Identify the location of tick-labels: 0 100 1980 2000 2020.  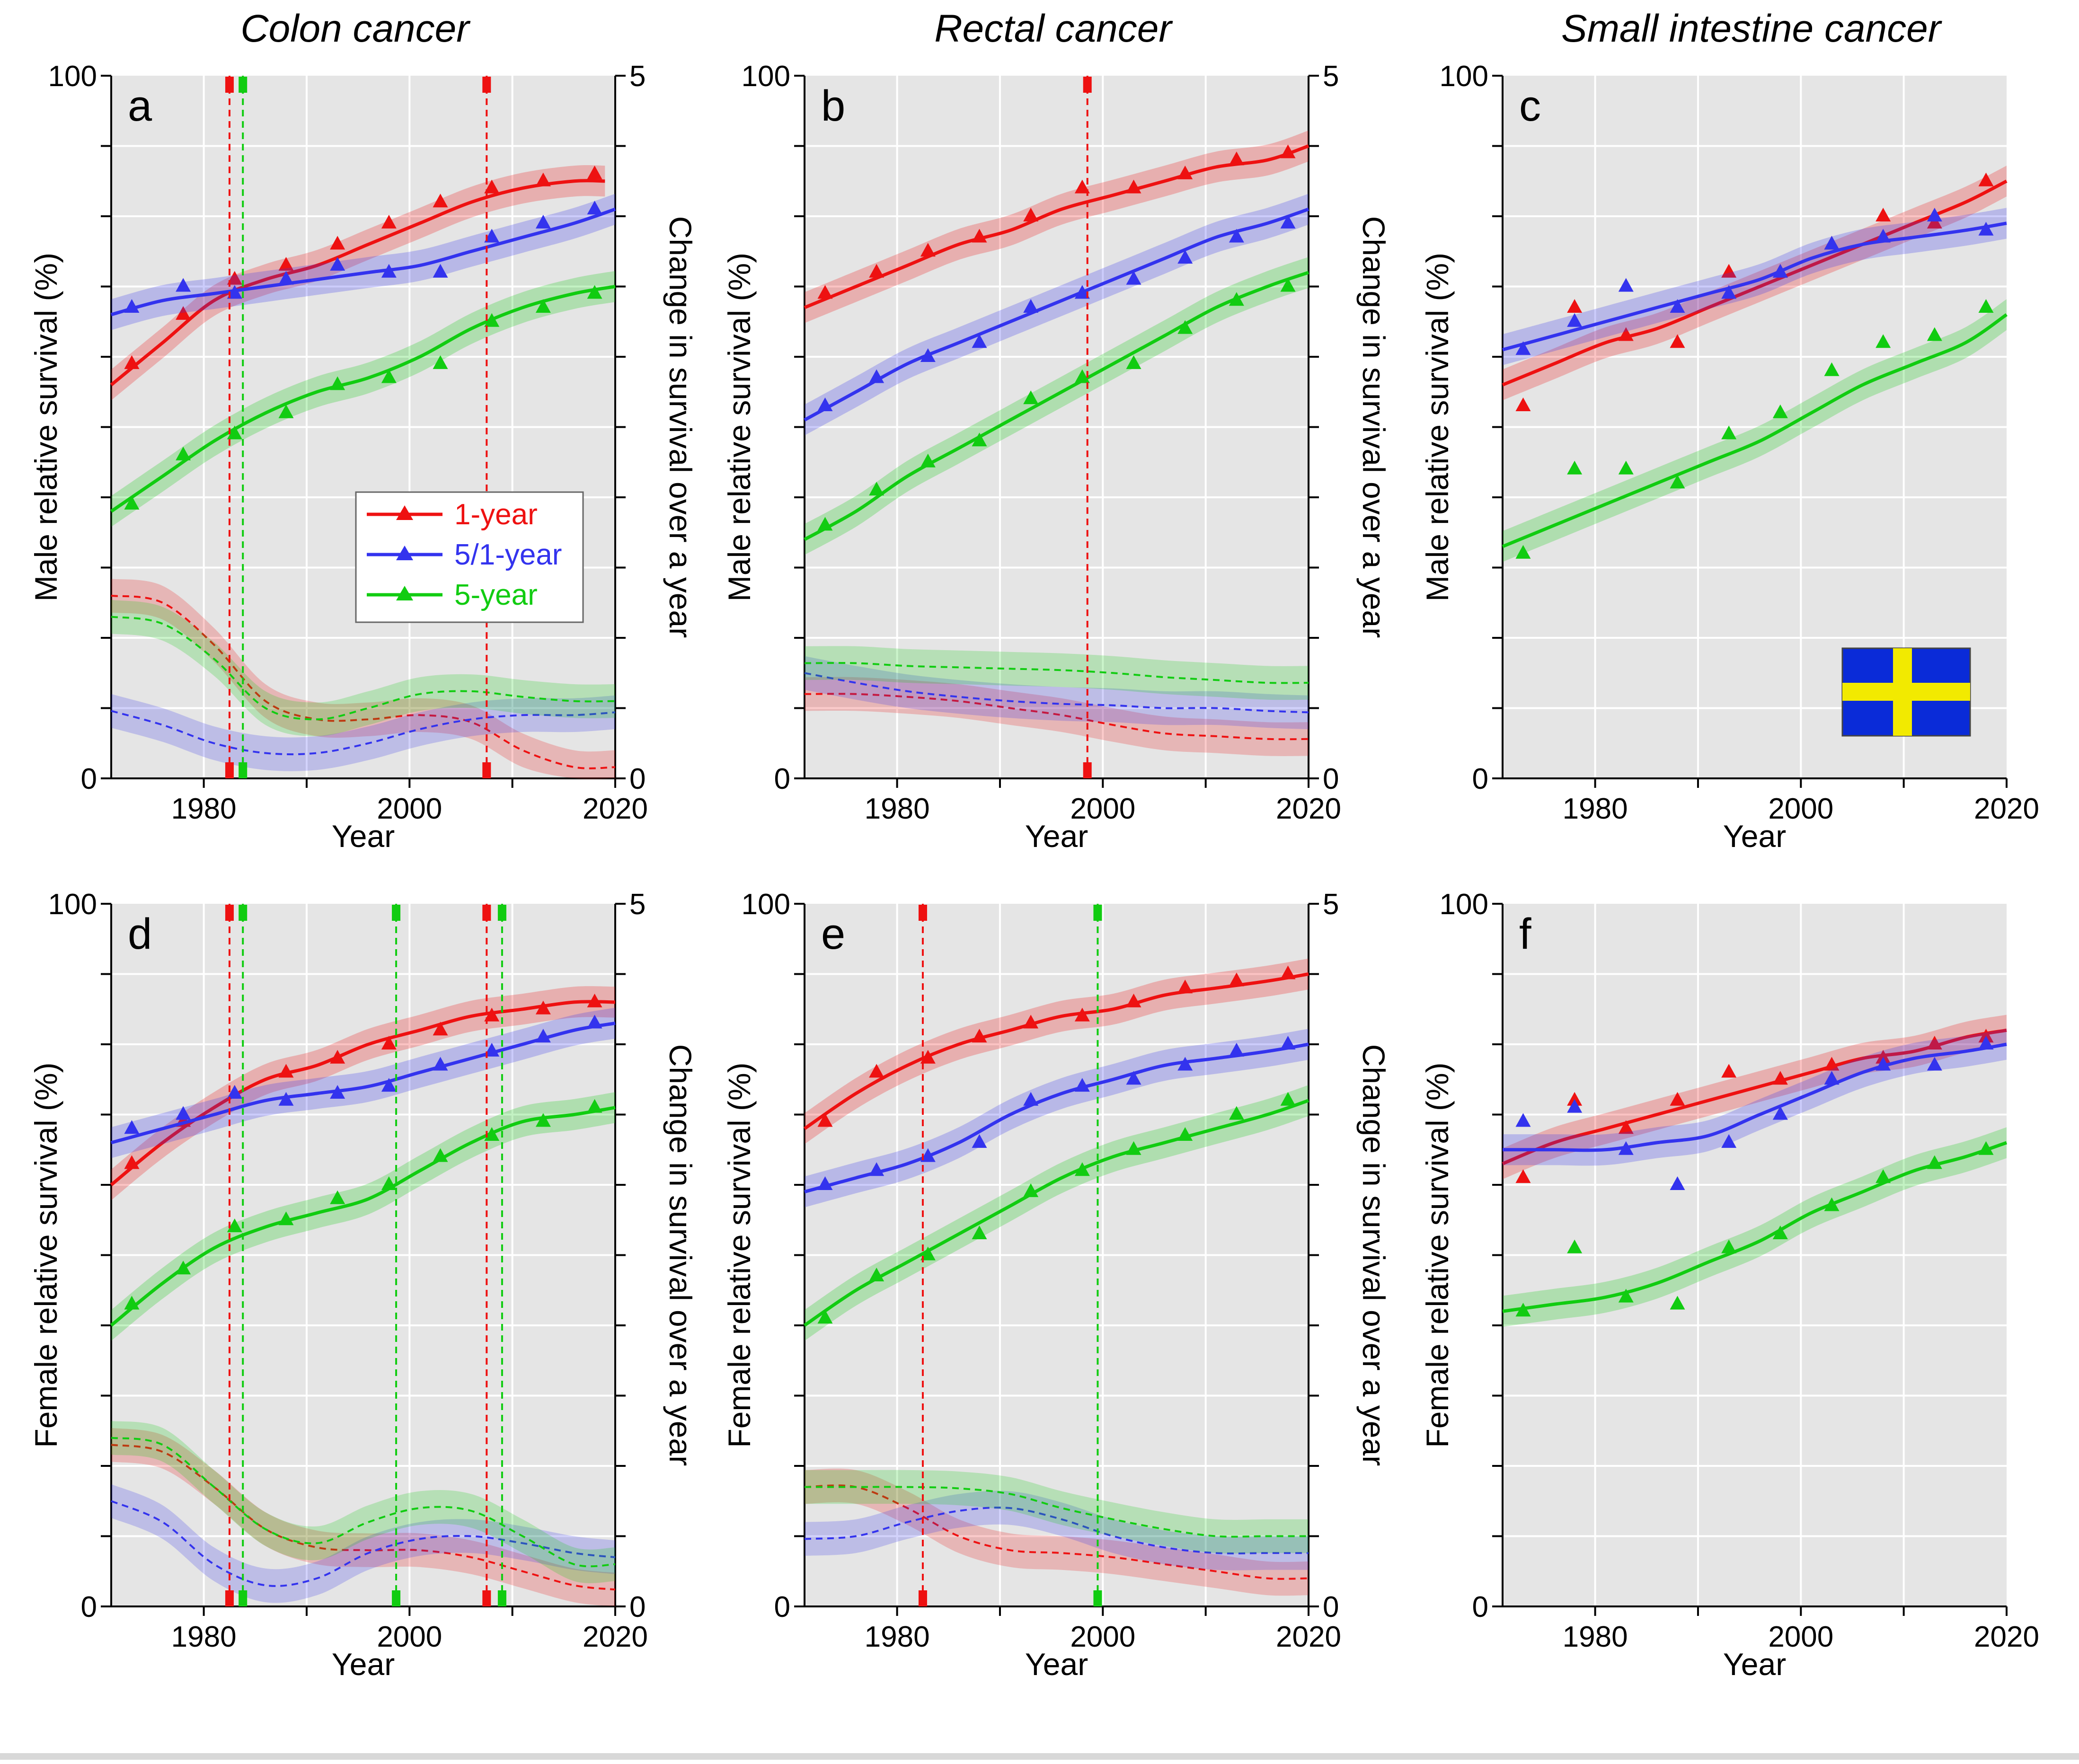
(1739, 442).